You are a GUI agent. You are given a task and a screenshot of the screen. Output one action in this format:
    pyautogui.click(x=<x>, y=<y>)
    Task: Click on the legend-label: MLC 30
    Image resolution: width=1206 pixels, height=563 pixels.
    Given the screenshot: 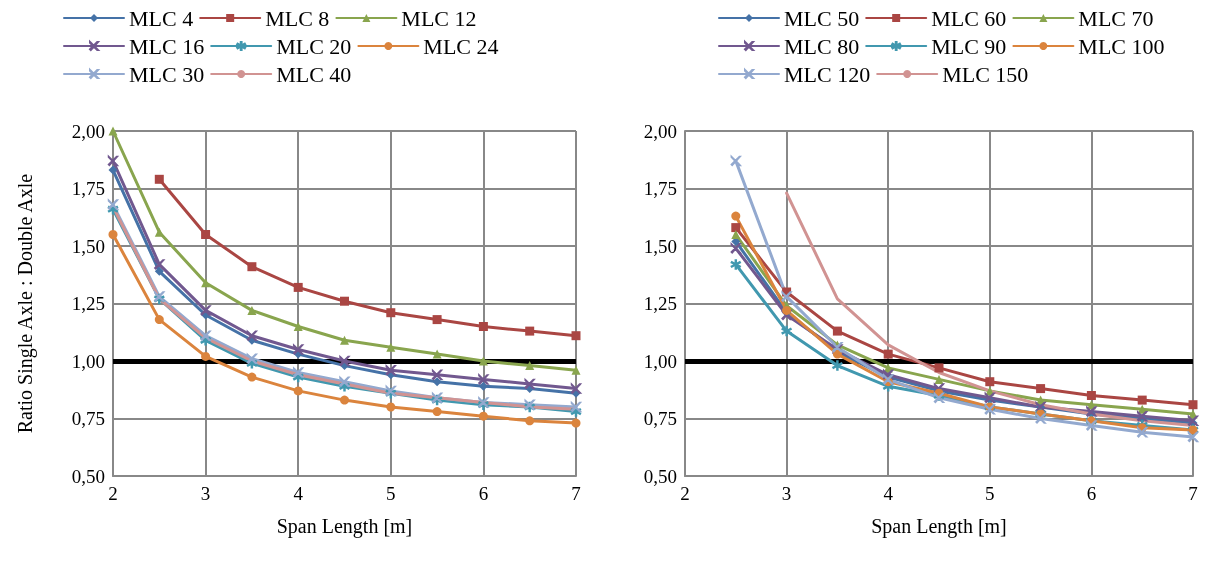 What is the action you would take?
    pyautogui.click(x=167, y=74)
    